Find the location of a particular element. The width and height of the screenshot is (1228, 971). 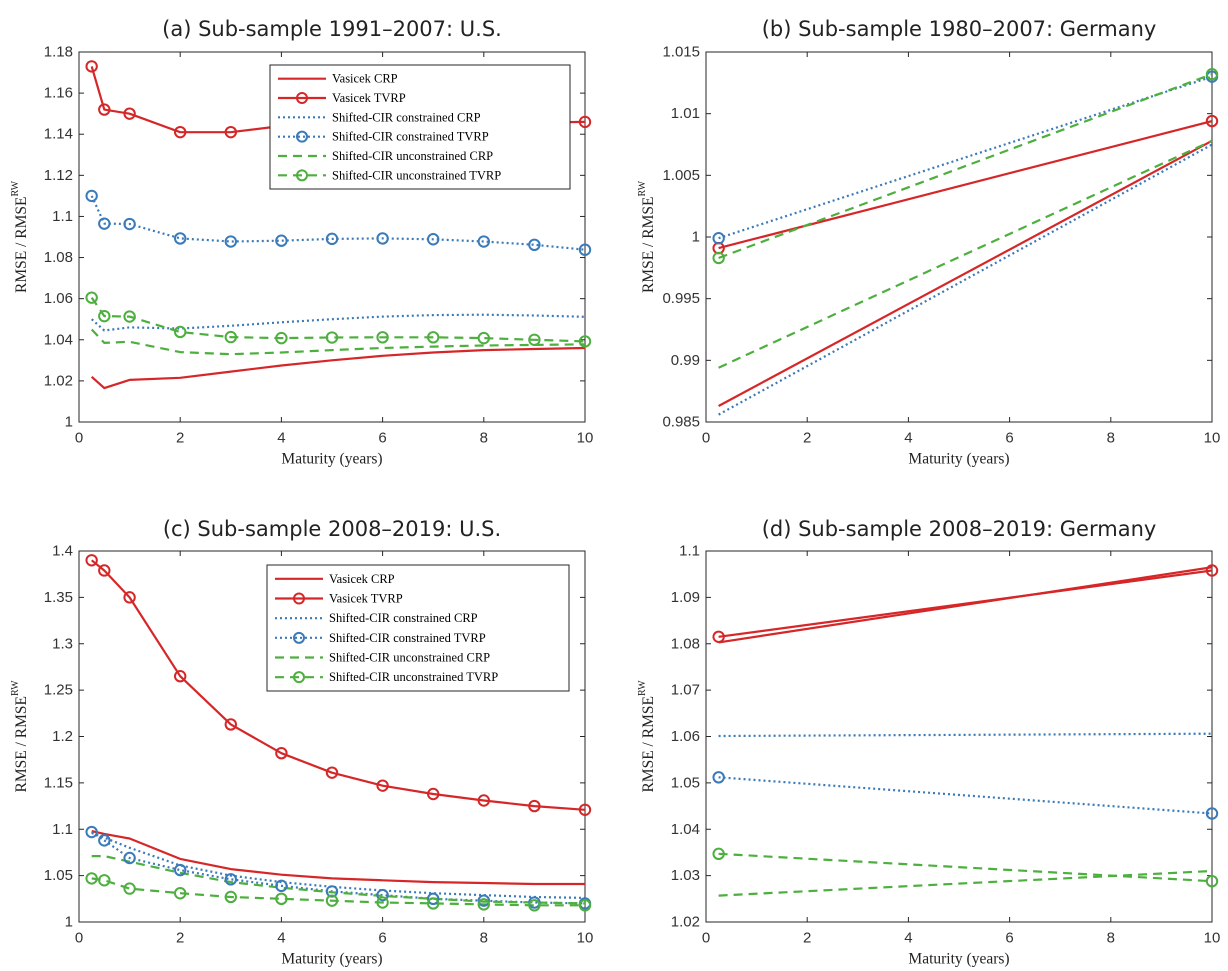

y-tick-label: 1 is located at coordinates (69, 922).